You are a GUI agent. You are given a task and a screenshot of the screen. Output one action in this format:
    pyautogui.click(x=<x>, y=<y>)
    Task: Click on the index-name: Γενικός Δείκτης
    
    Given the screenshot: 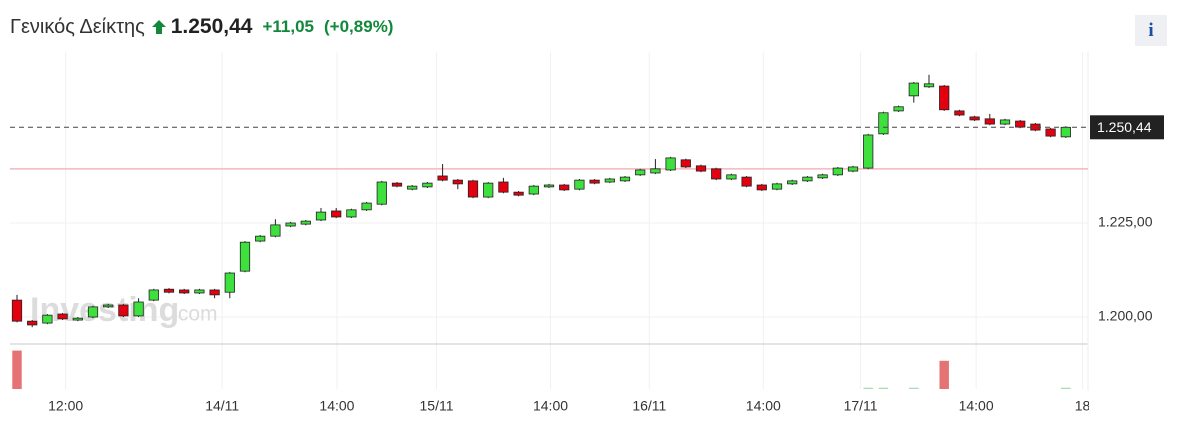 What is the action you would take?
    pyautogui.click(x=77, y=26)
    